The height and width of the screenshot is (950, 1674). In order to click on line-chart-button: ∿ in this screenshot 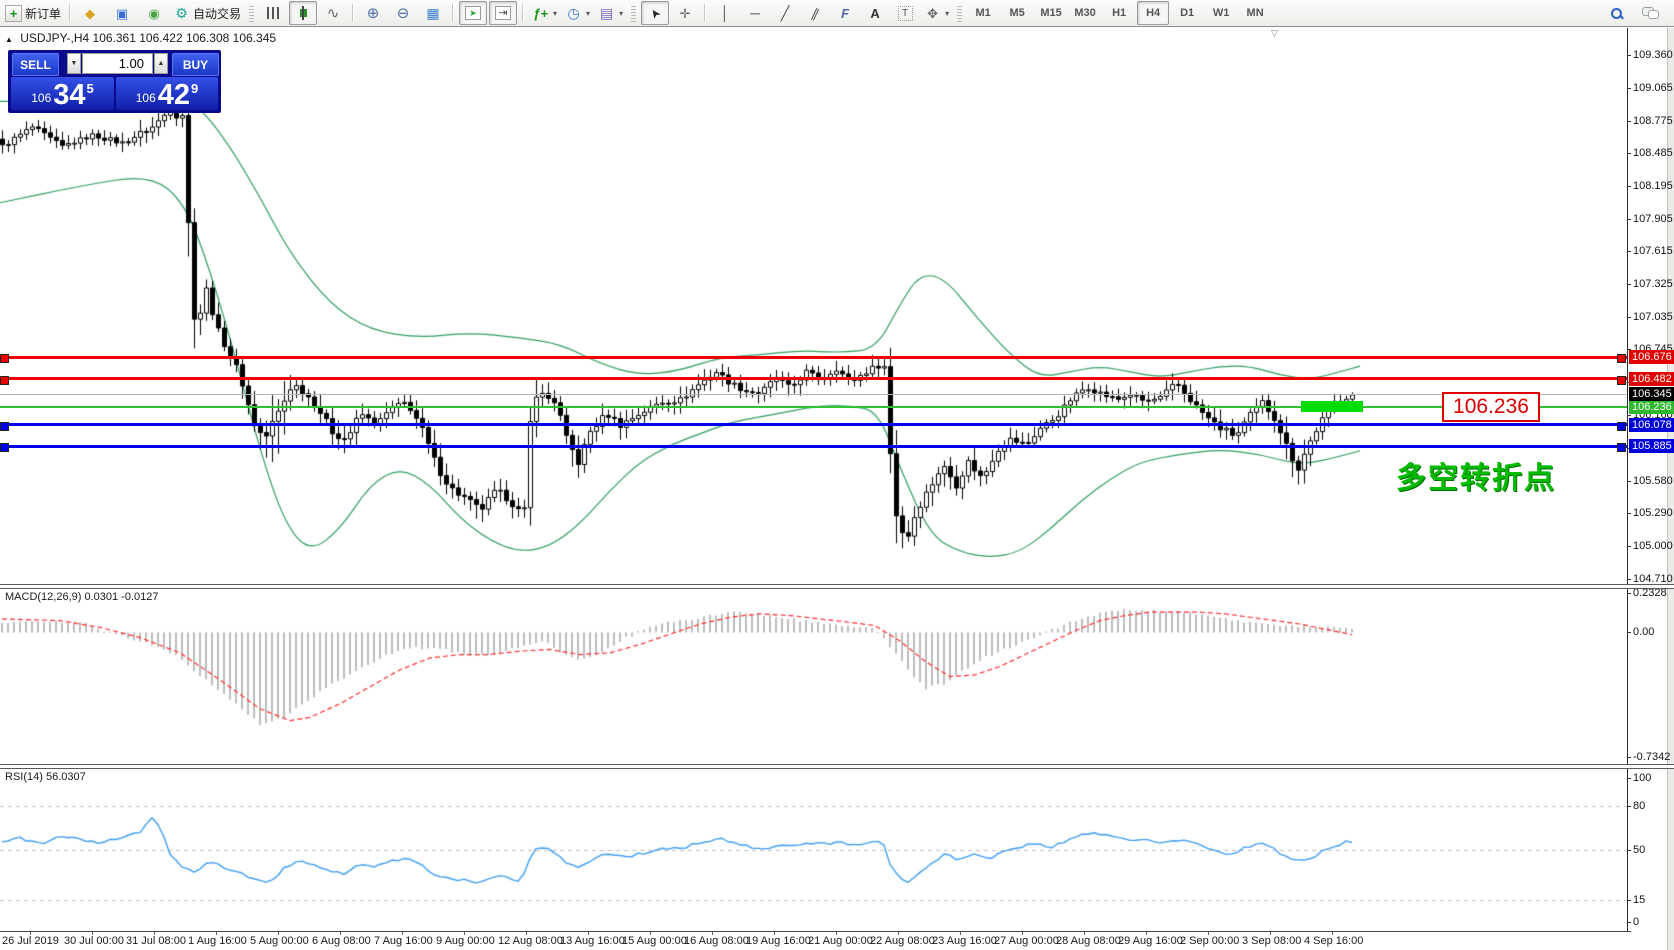, I will do `click(333, 13)`.